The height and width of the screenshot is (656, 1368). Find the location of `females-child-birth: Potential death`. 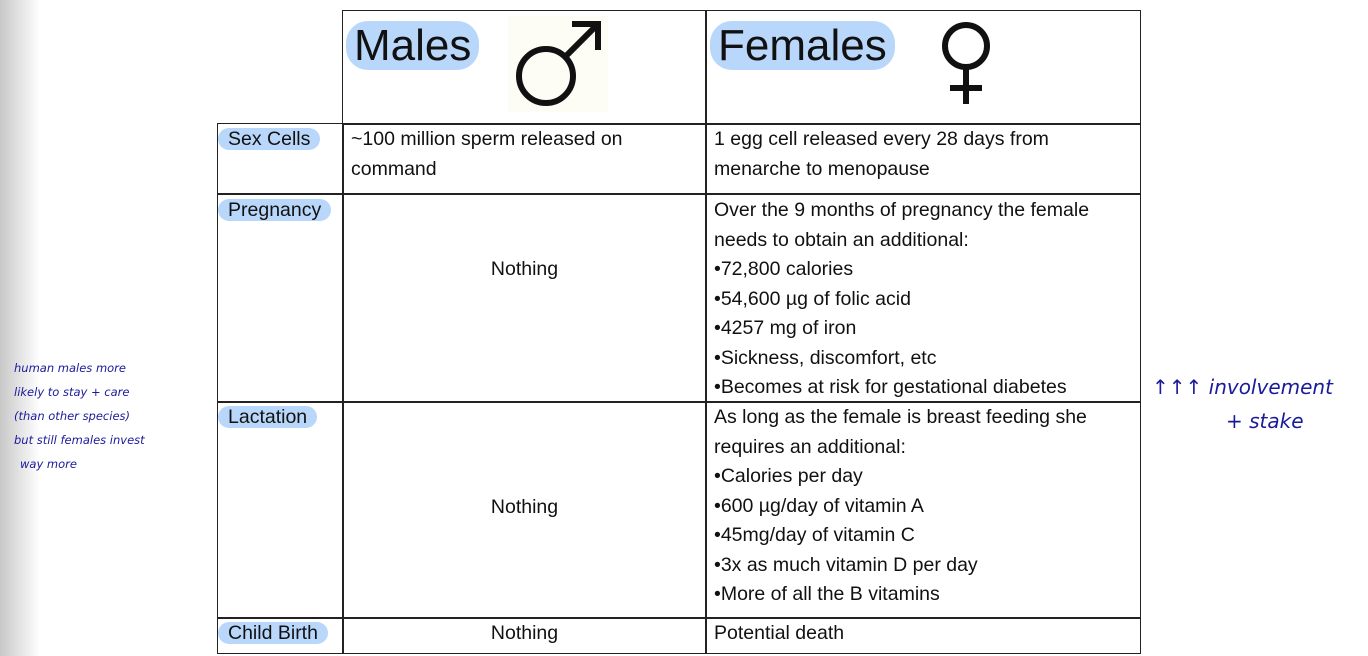

females-child-birth: Potential death is located at coordinates (779, 633).